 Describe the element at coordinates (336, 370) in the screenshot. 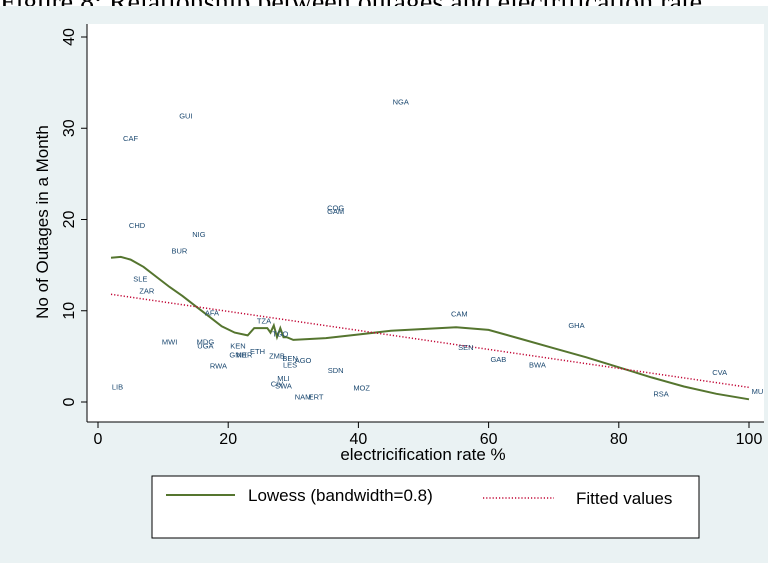

I see `point-label: SDN` at that location.